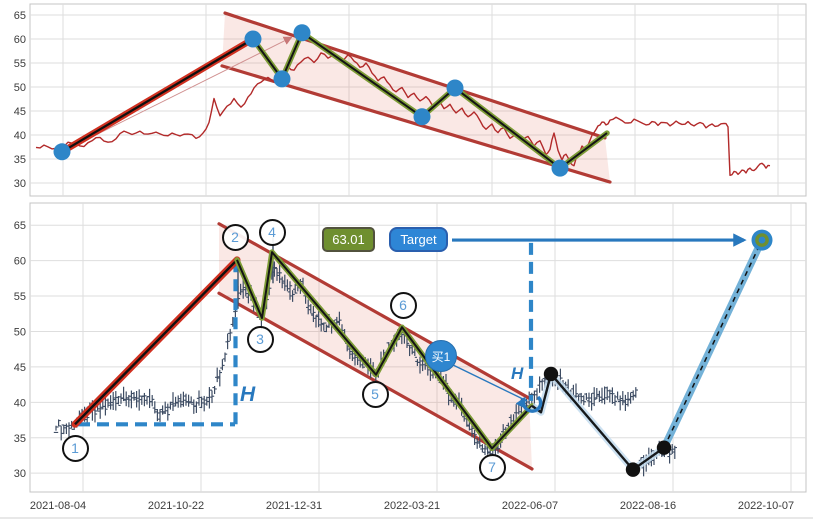 This screenshot has width=813, height=520. What do you see at coordinates (415, 75) in the screenshot?
I see `channel-upper-line` at bounding box center [415, 75].